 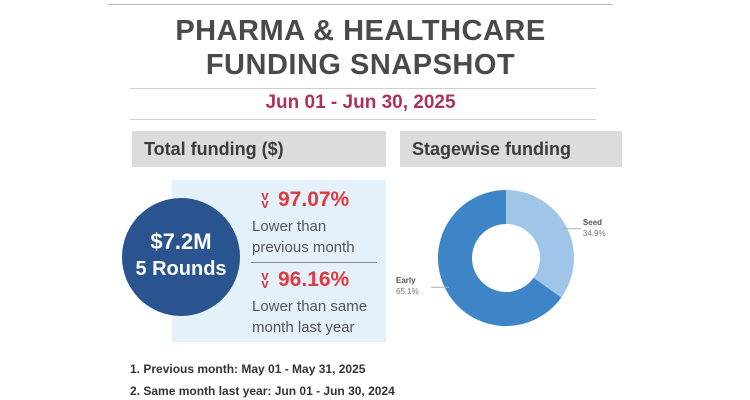 What do you see at coordinates (303, 327) in the screenshot?
I see `last-year-label-line-2: month last year` at bounding box center [303, 327].